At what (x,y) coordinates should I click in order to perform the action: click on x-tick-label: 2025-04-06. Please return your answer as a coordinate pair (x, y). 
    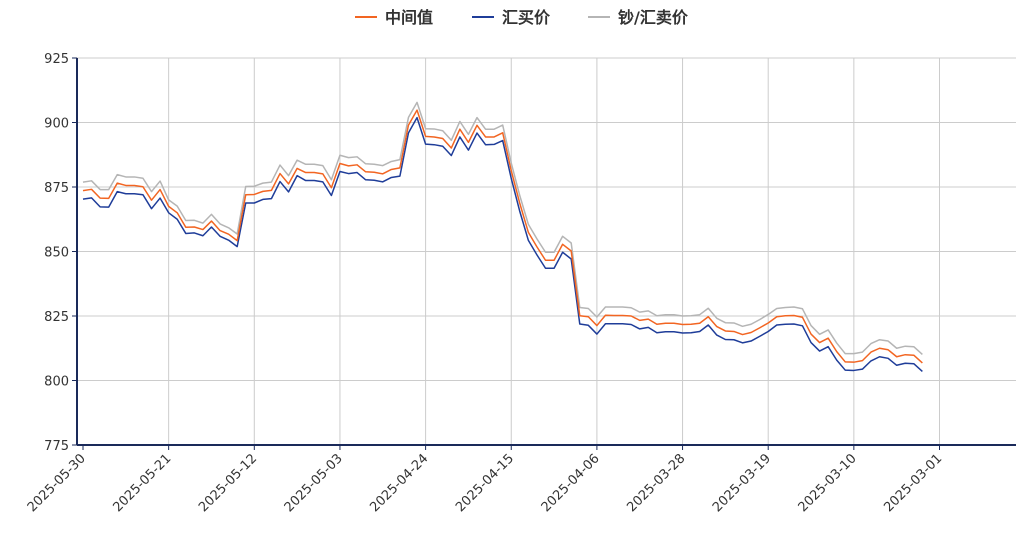
    Looking at the image, I should click on (571, 483).